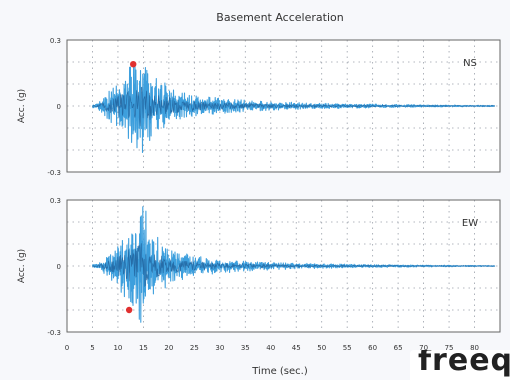 This screenshot has width=510, height=380. I want to click on x-axis: 0 5 10 15 20 25 30 35 40 45 50 55 60 65 70 75 80, so click(272, 348).